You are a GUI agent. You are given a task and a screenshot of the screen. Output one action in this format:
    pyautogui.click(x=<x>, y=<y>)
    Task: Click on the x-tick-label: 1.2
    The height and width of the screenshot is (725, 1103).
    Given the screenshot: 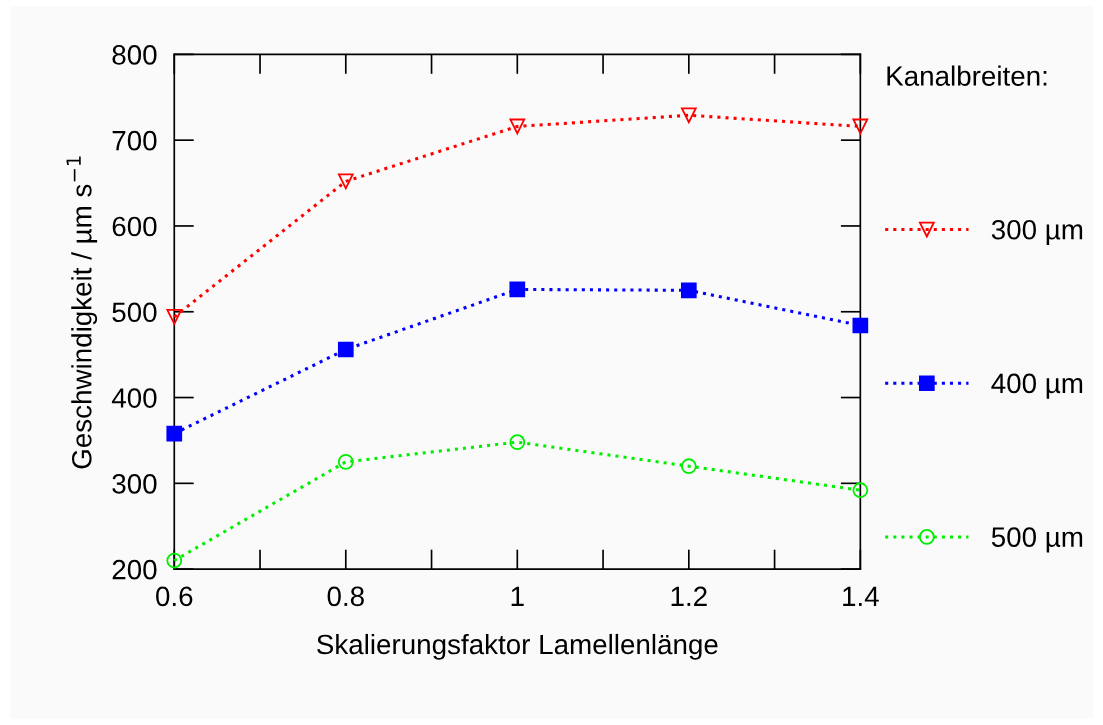 What is the action you would take?
    pyautogui.click(x=689, y=596)
    